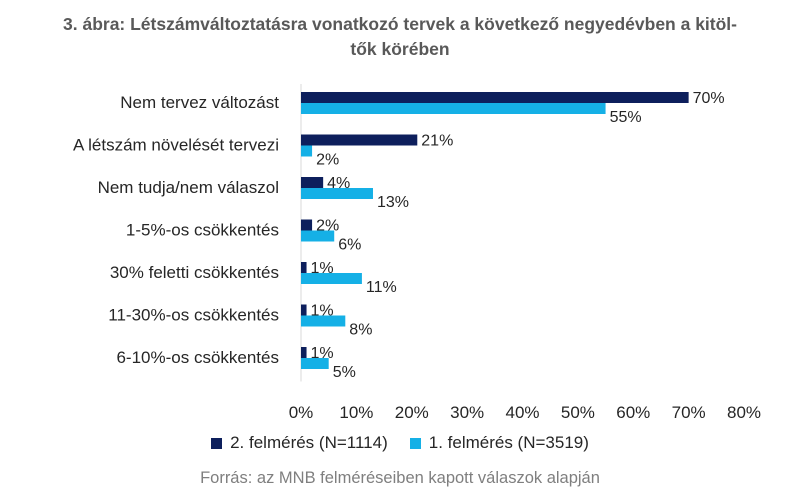 Image resolution: width=800 pixels, height=504 pixels. I want to click on x-tick-label: 0%, so click(301, 412).